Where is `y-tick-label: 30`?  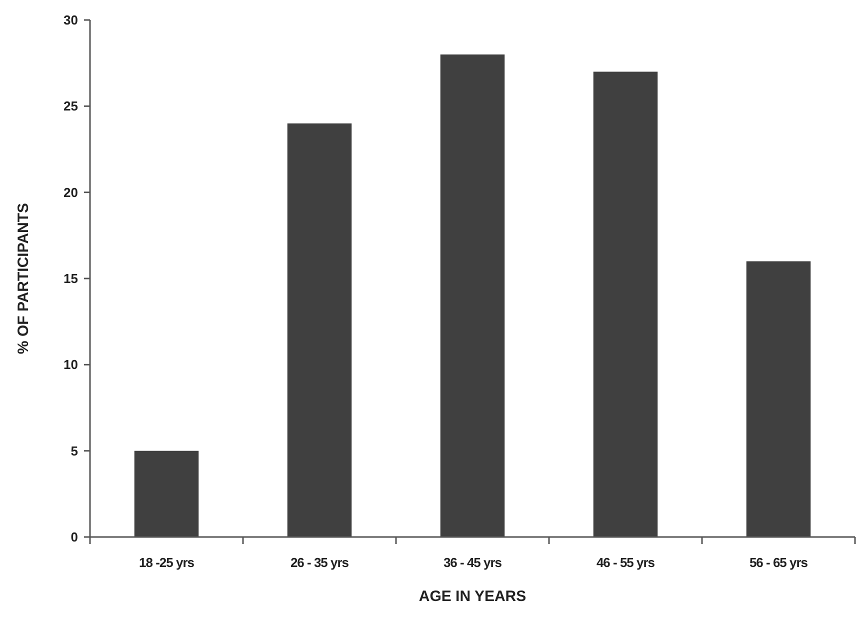 y-tick-label: 30 is located at coordinates (71, 20).